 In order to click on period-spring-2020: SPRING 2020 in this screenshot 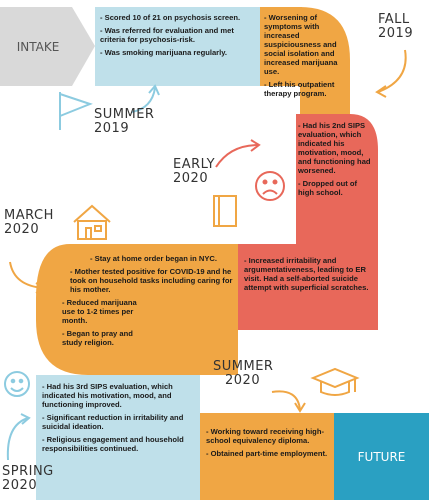, I will do `click(28, 478)`.